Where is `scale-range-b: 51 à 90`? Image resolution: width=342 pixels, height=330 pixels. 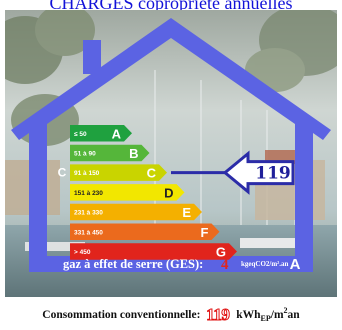 scale-range-b: 51 à 90 is located at coordinates (85, 153).